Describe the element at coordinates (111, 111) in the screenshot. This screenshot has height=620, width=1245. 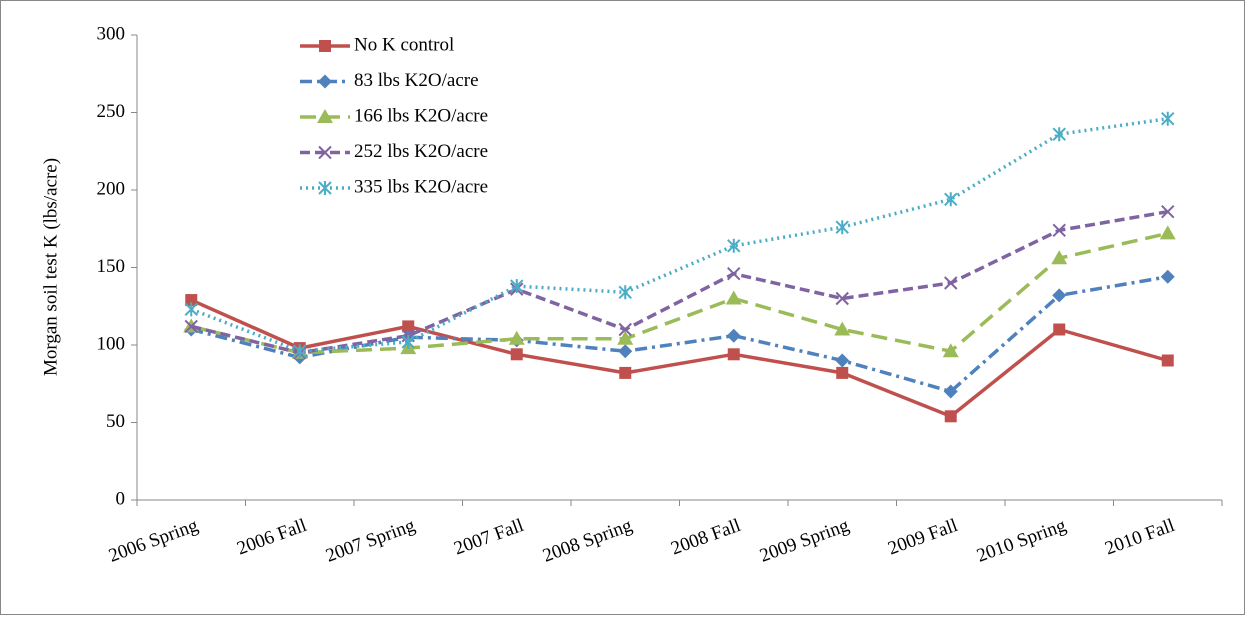
I see `y-tick-label: 250` at that location.